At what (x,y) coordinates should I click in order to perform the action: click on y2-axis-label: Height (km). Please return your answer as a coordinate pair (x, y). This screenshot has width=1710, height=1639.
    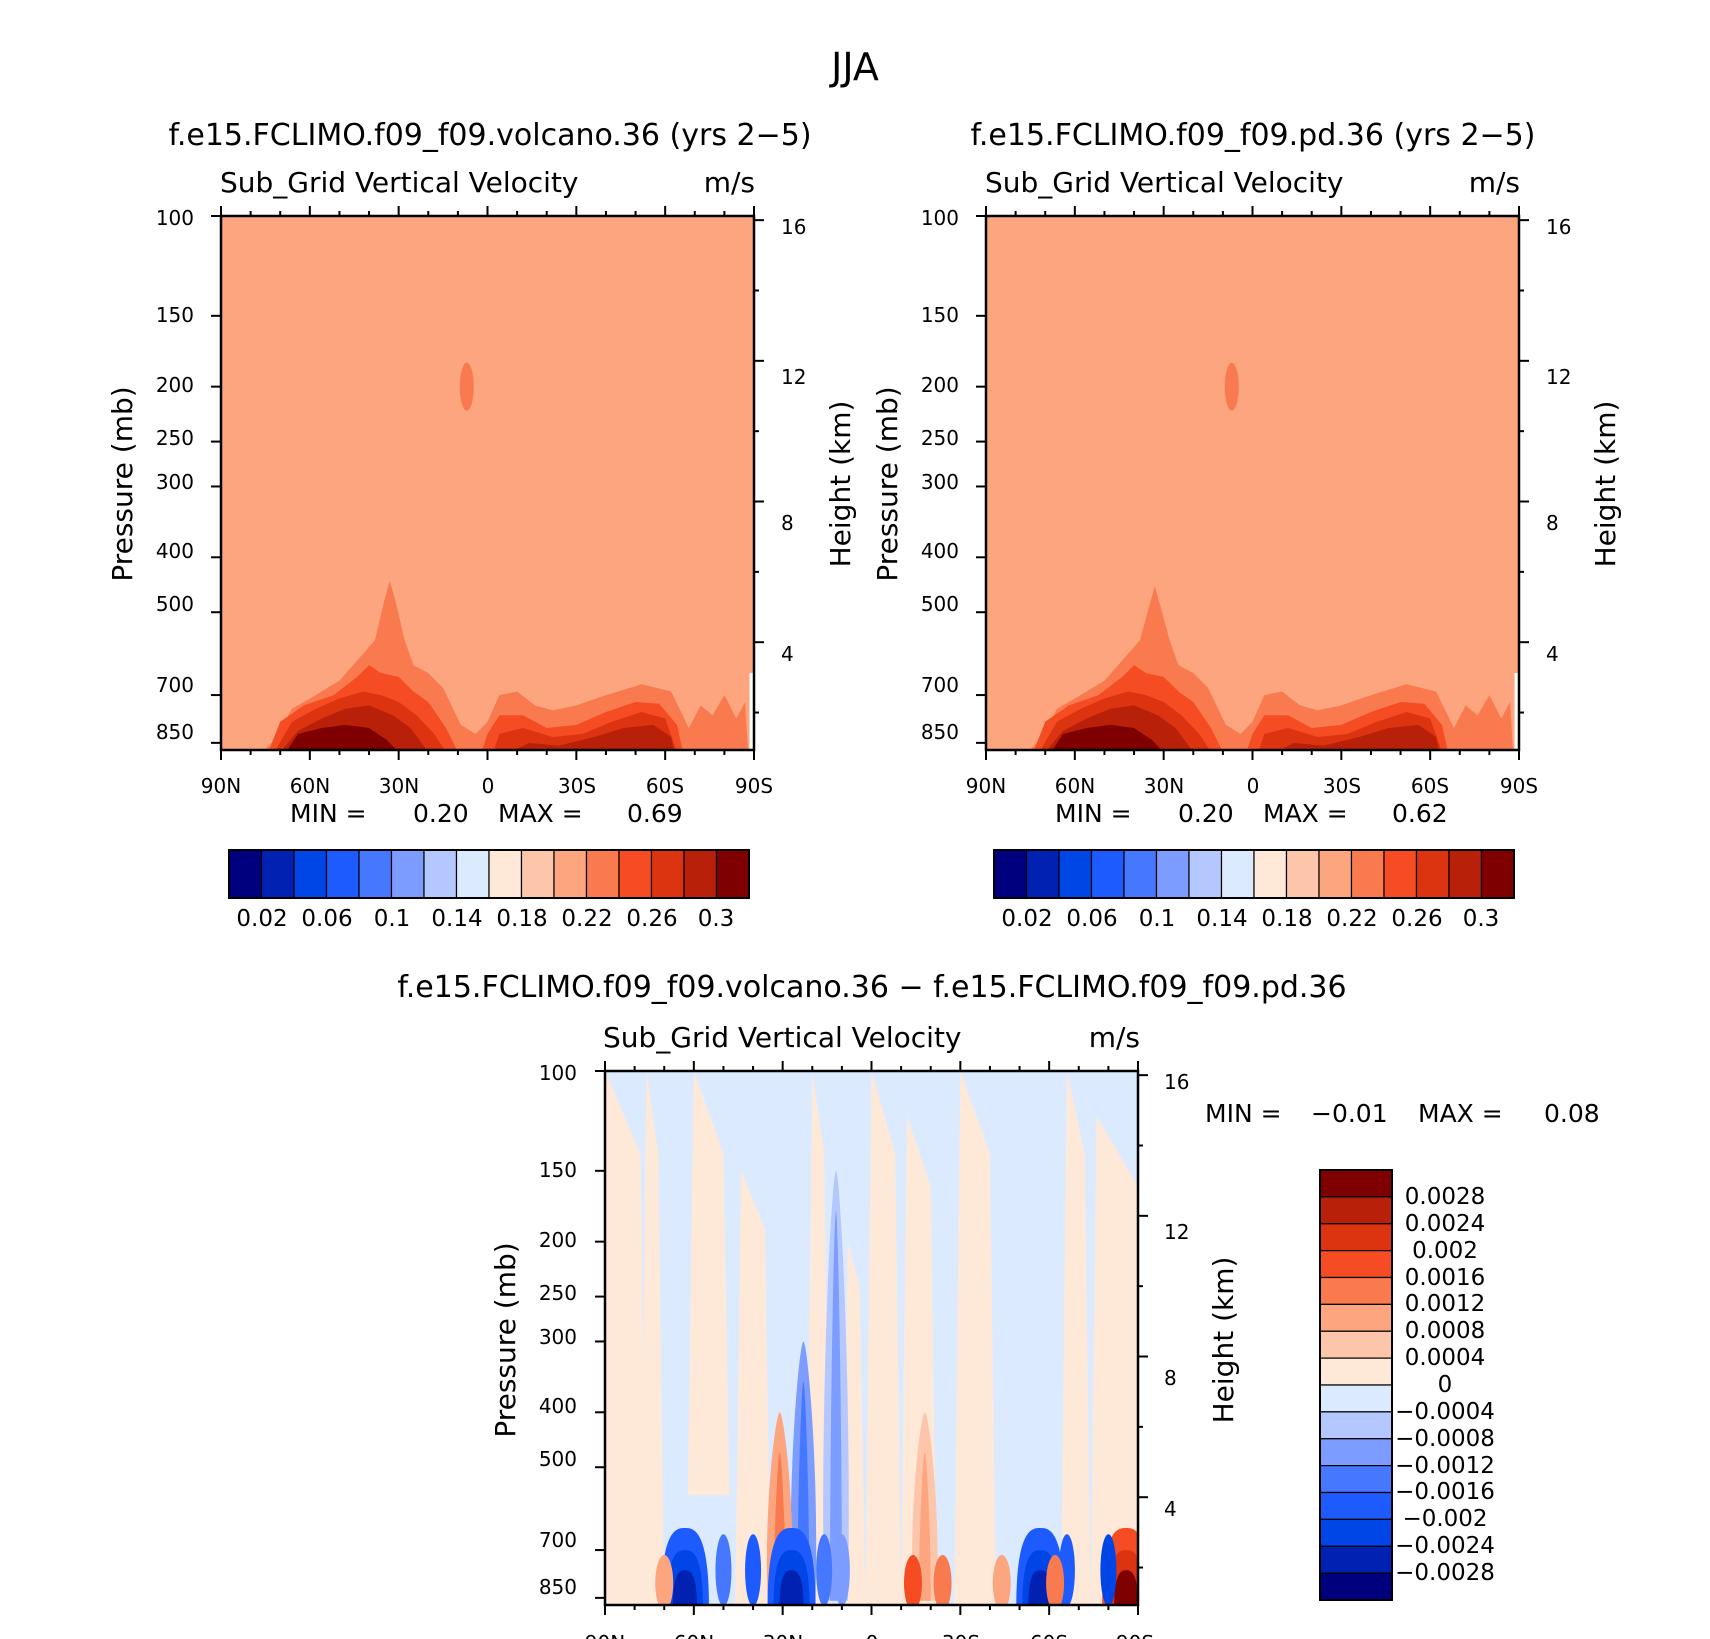
    Looking at the image, I should click on (840, 484).